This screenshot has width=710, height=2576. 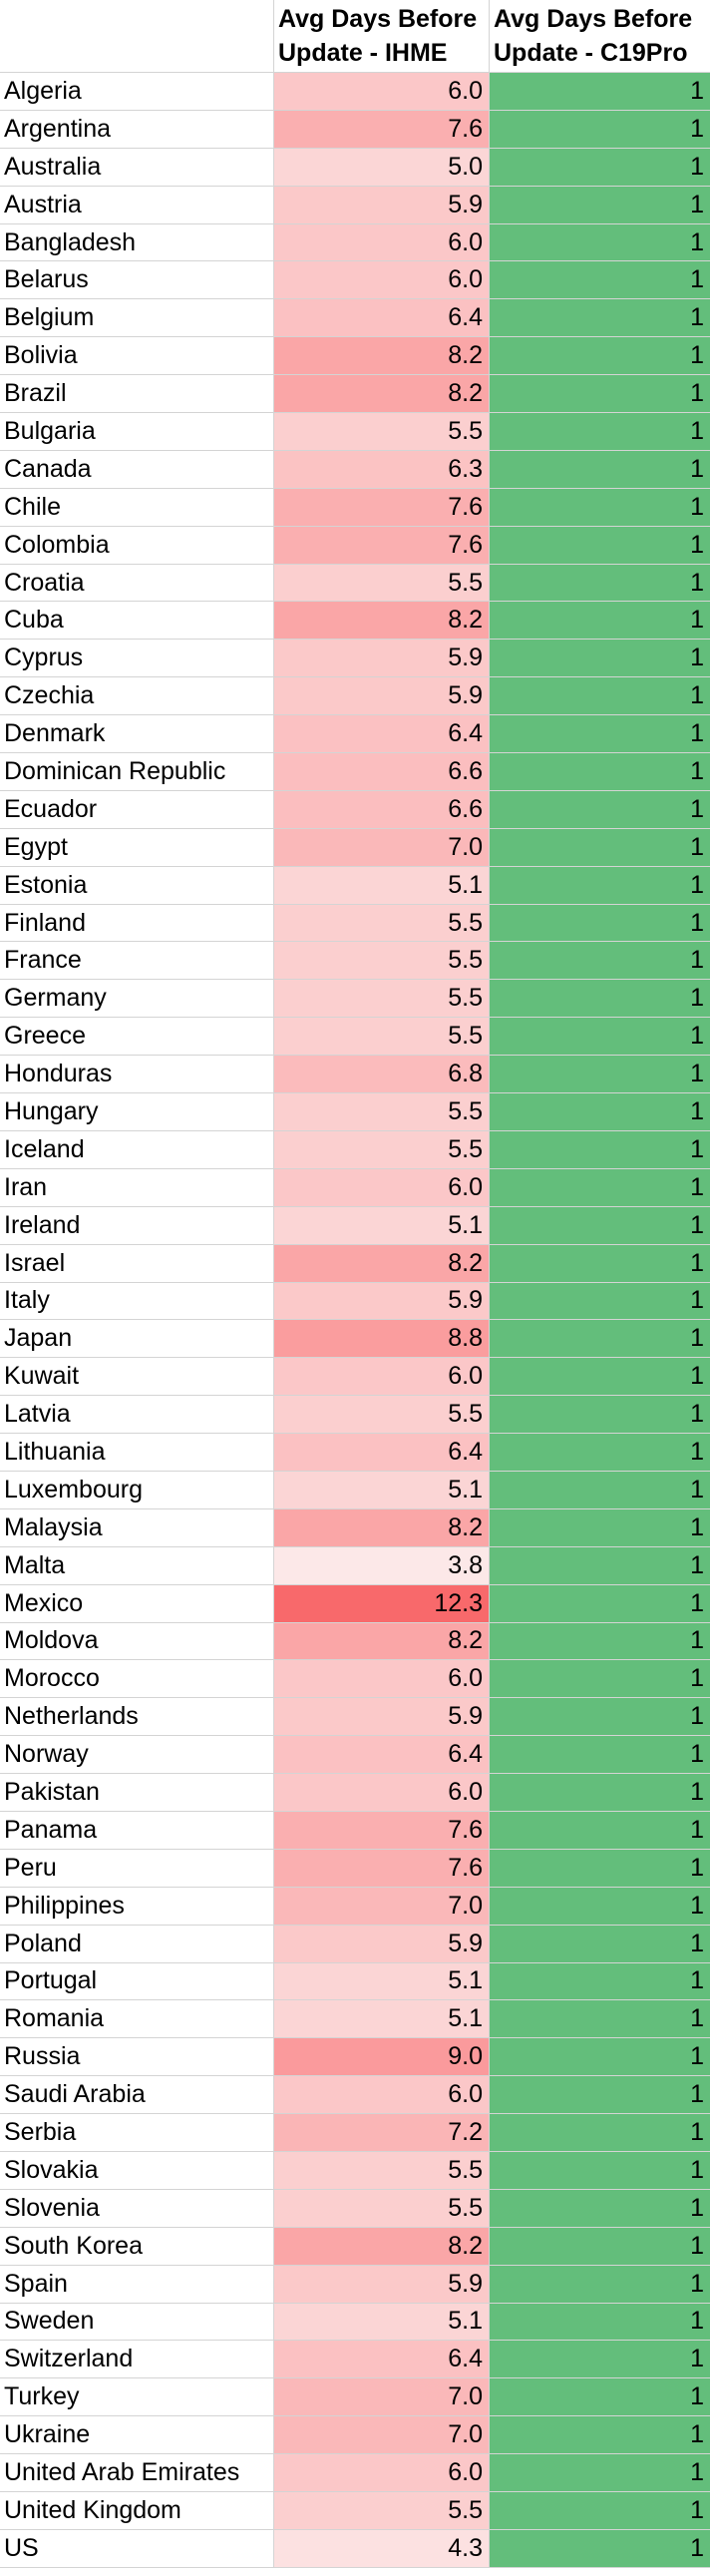 I want to click on country-cell: Bangladesh, so click(x=137, y=242).